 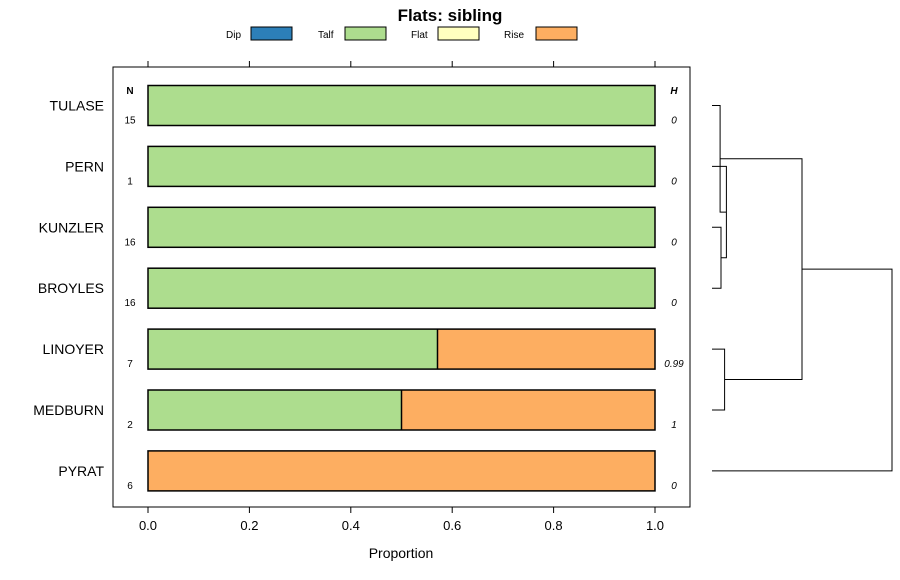 What do you see at coordinates (458, 33) in the screenshot?
I see `legend-swatch-flat` at bounding box center [458, 33].